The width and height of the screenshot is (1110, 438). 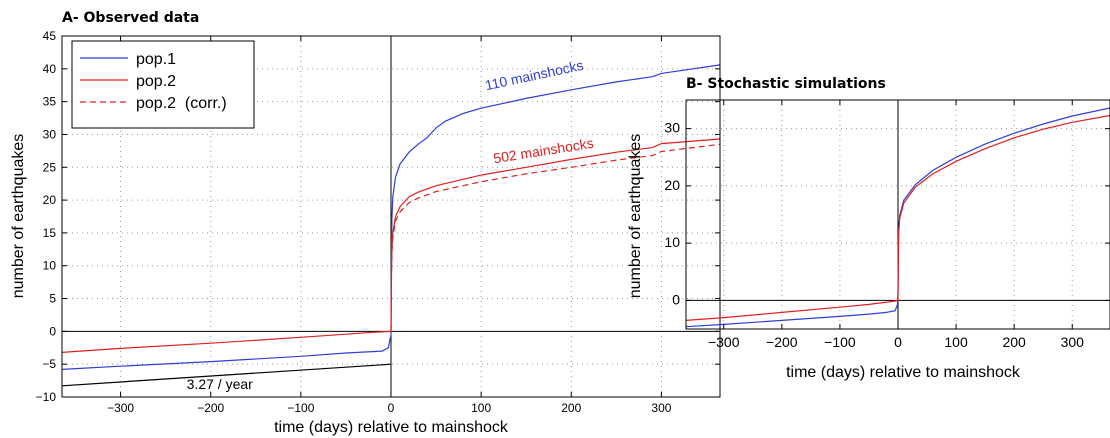 I want to click on chart-a-annotation-0: 110 mainshocks, so click(x=534, y=75).